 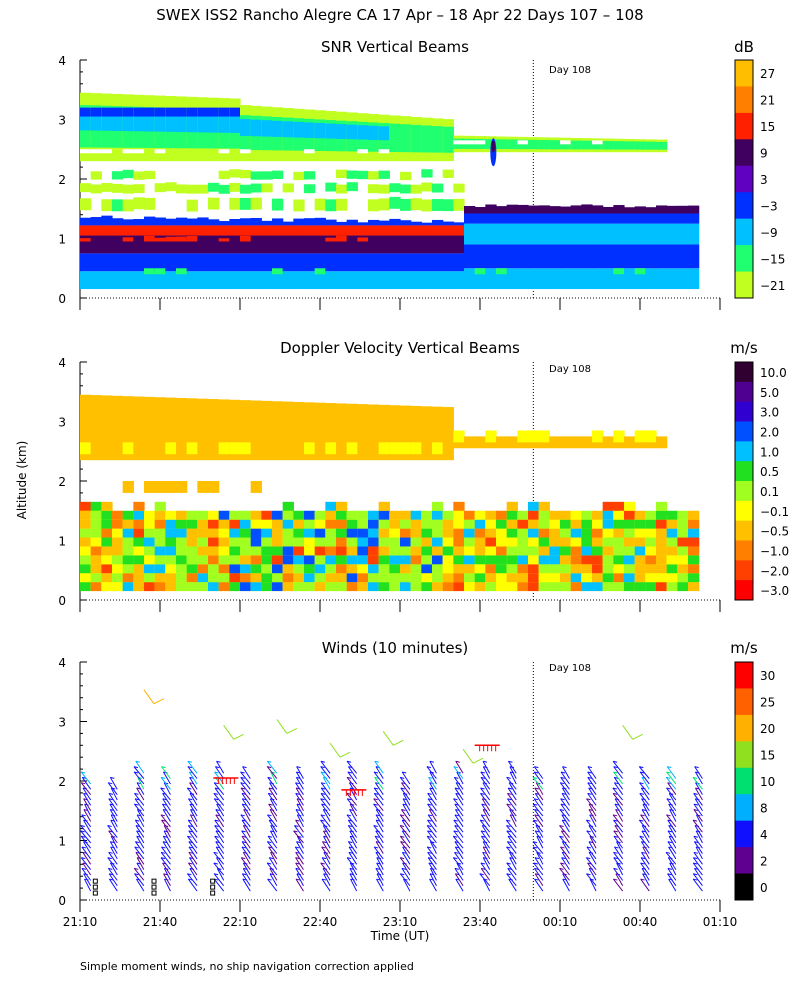 I want to click on x-tick-label: 21:10, so click(x=80, y=922).